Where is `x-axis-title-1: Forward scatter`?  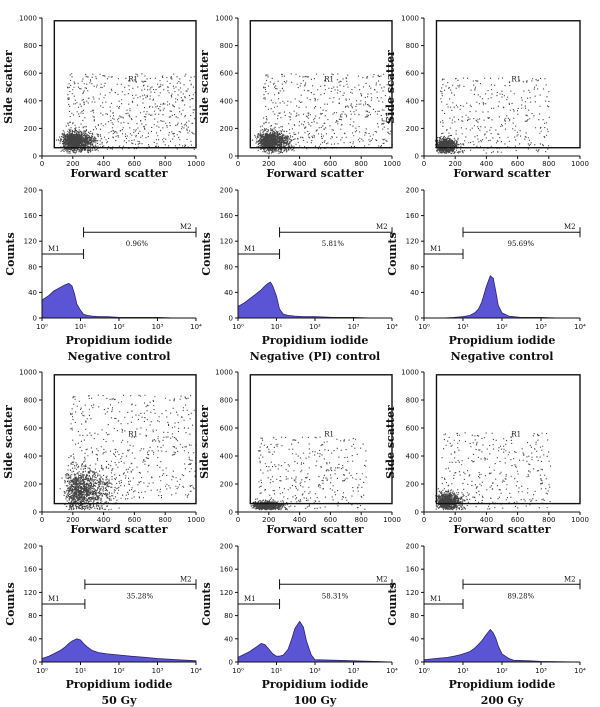
x-axis-title-1: Forward scatter is located at coordinates (314, 173).